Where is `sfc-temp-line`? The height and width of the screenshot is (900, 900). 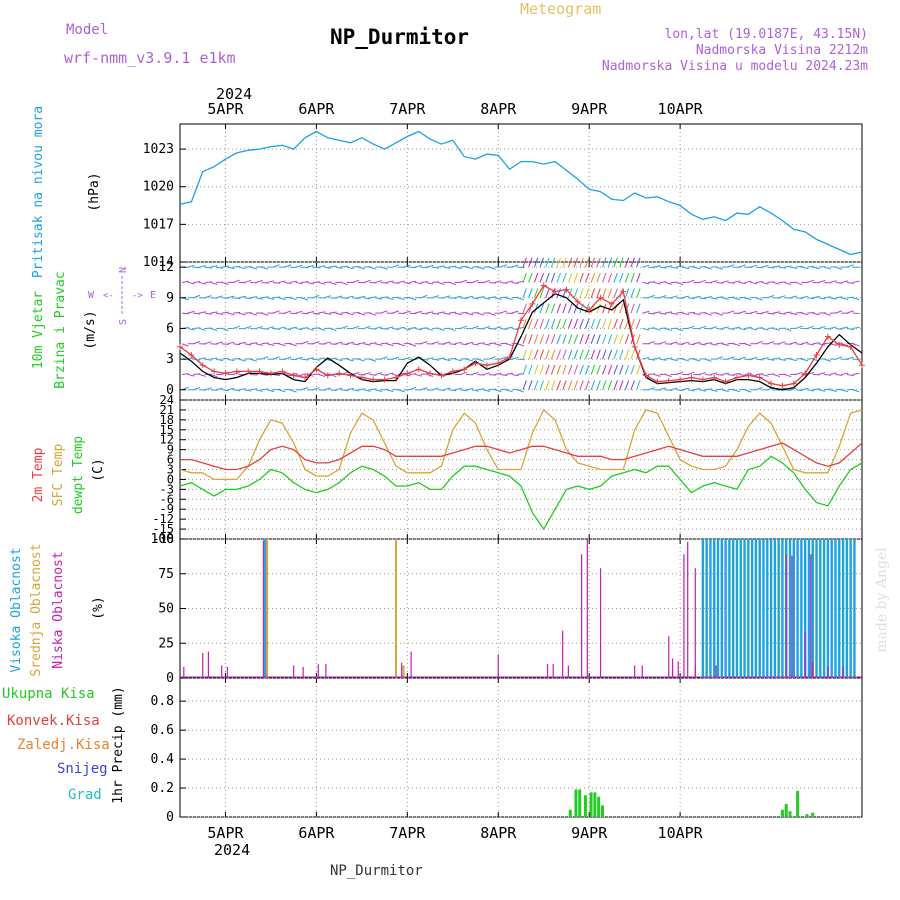 sfc-temp-line is located at coordinates (521, 444).